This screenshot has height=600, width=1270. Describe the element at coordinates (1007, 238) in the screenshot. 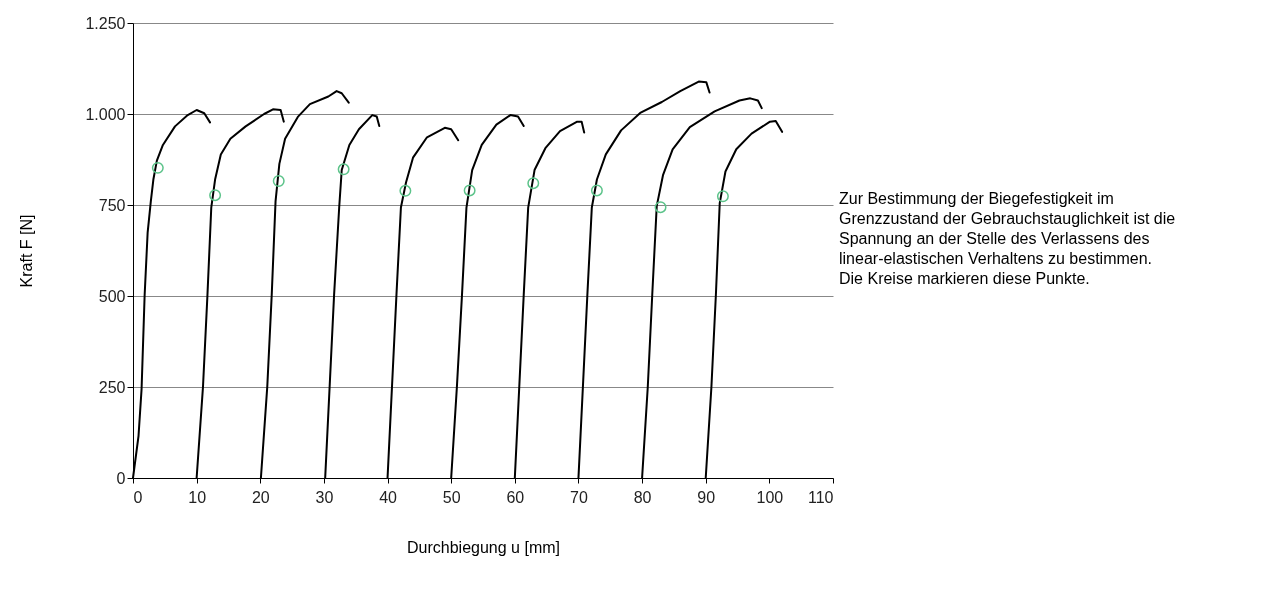

I see `text: Zur Bestimmung der Biegefestigkeit im Grenzzustand der Gebrauchstauglichkeit ist die Spannung an der Stelle des Verlassens des linear-elastischen Verhaltens zu bestimmen. Die Kreise markieren diese Punkte.` at that location.